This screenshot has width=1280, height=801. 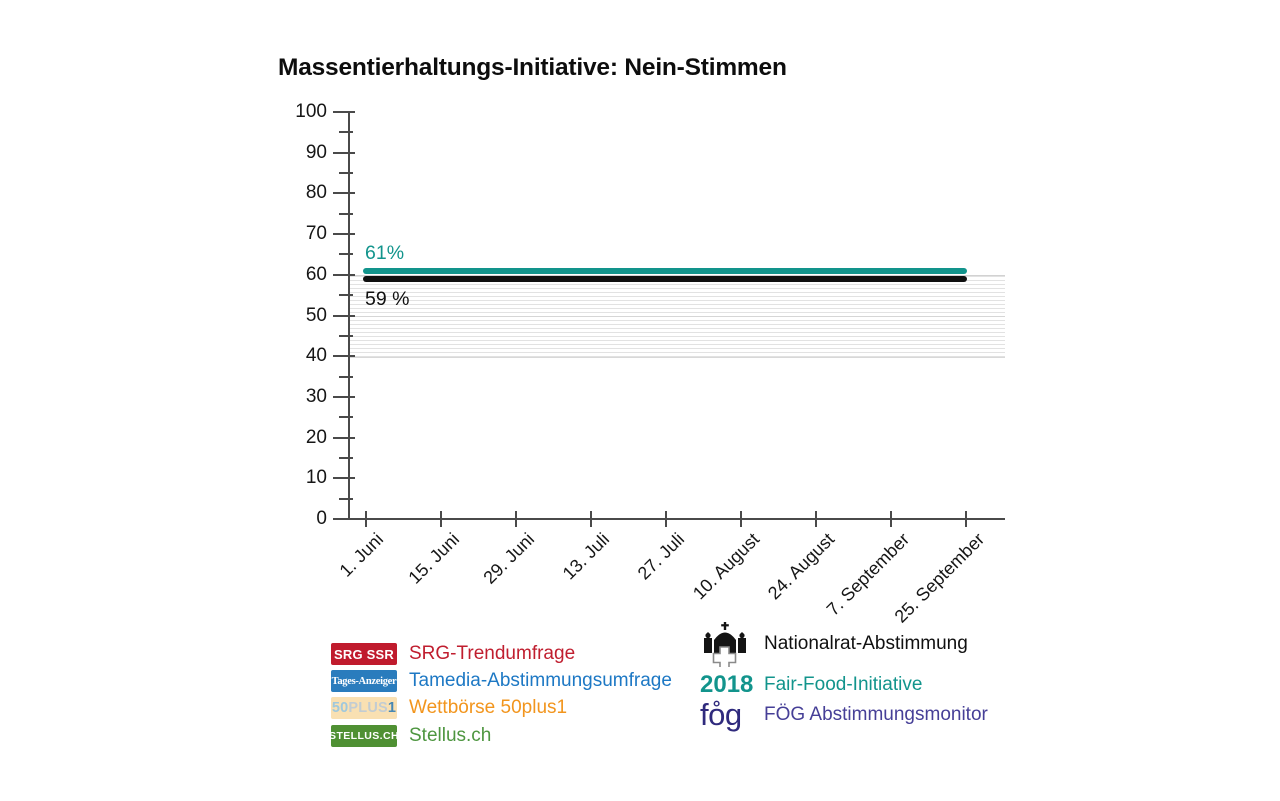 I want to click on stellus-logo: STELLUS.CH, so click(x=364, y=736).